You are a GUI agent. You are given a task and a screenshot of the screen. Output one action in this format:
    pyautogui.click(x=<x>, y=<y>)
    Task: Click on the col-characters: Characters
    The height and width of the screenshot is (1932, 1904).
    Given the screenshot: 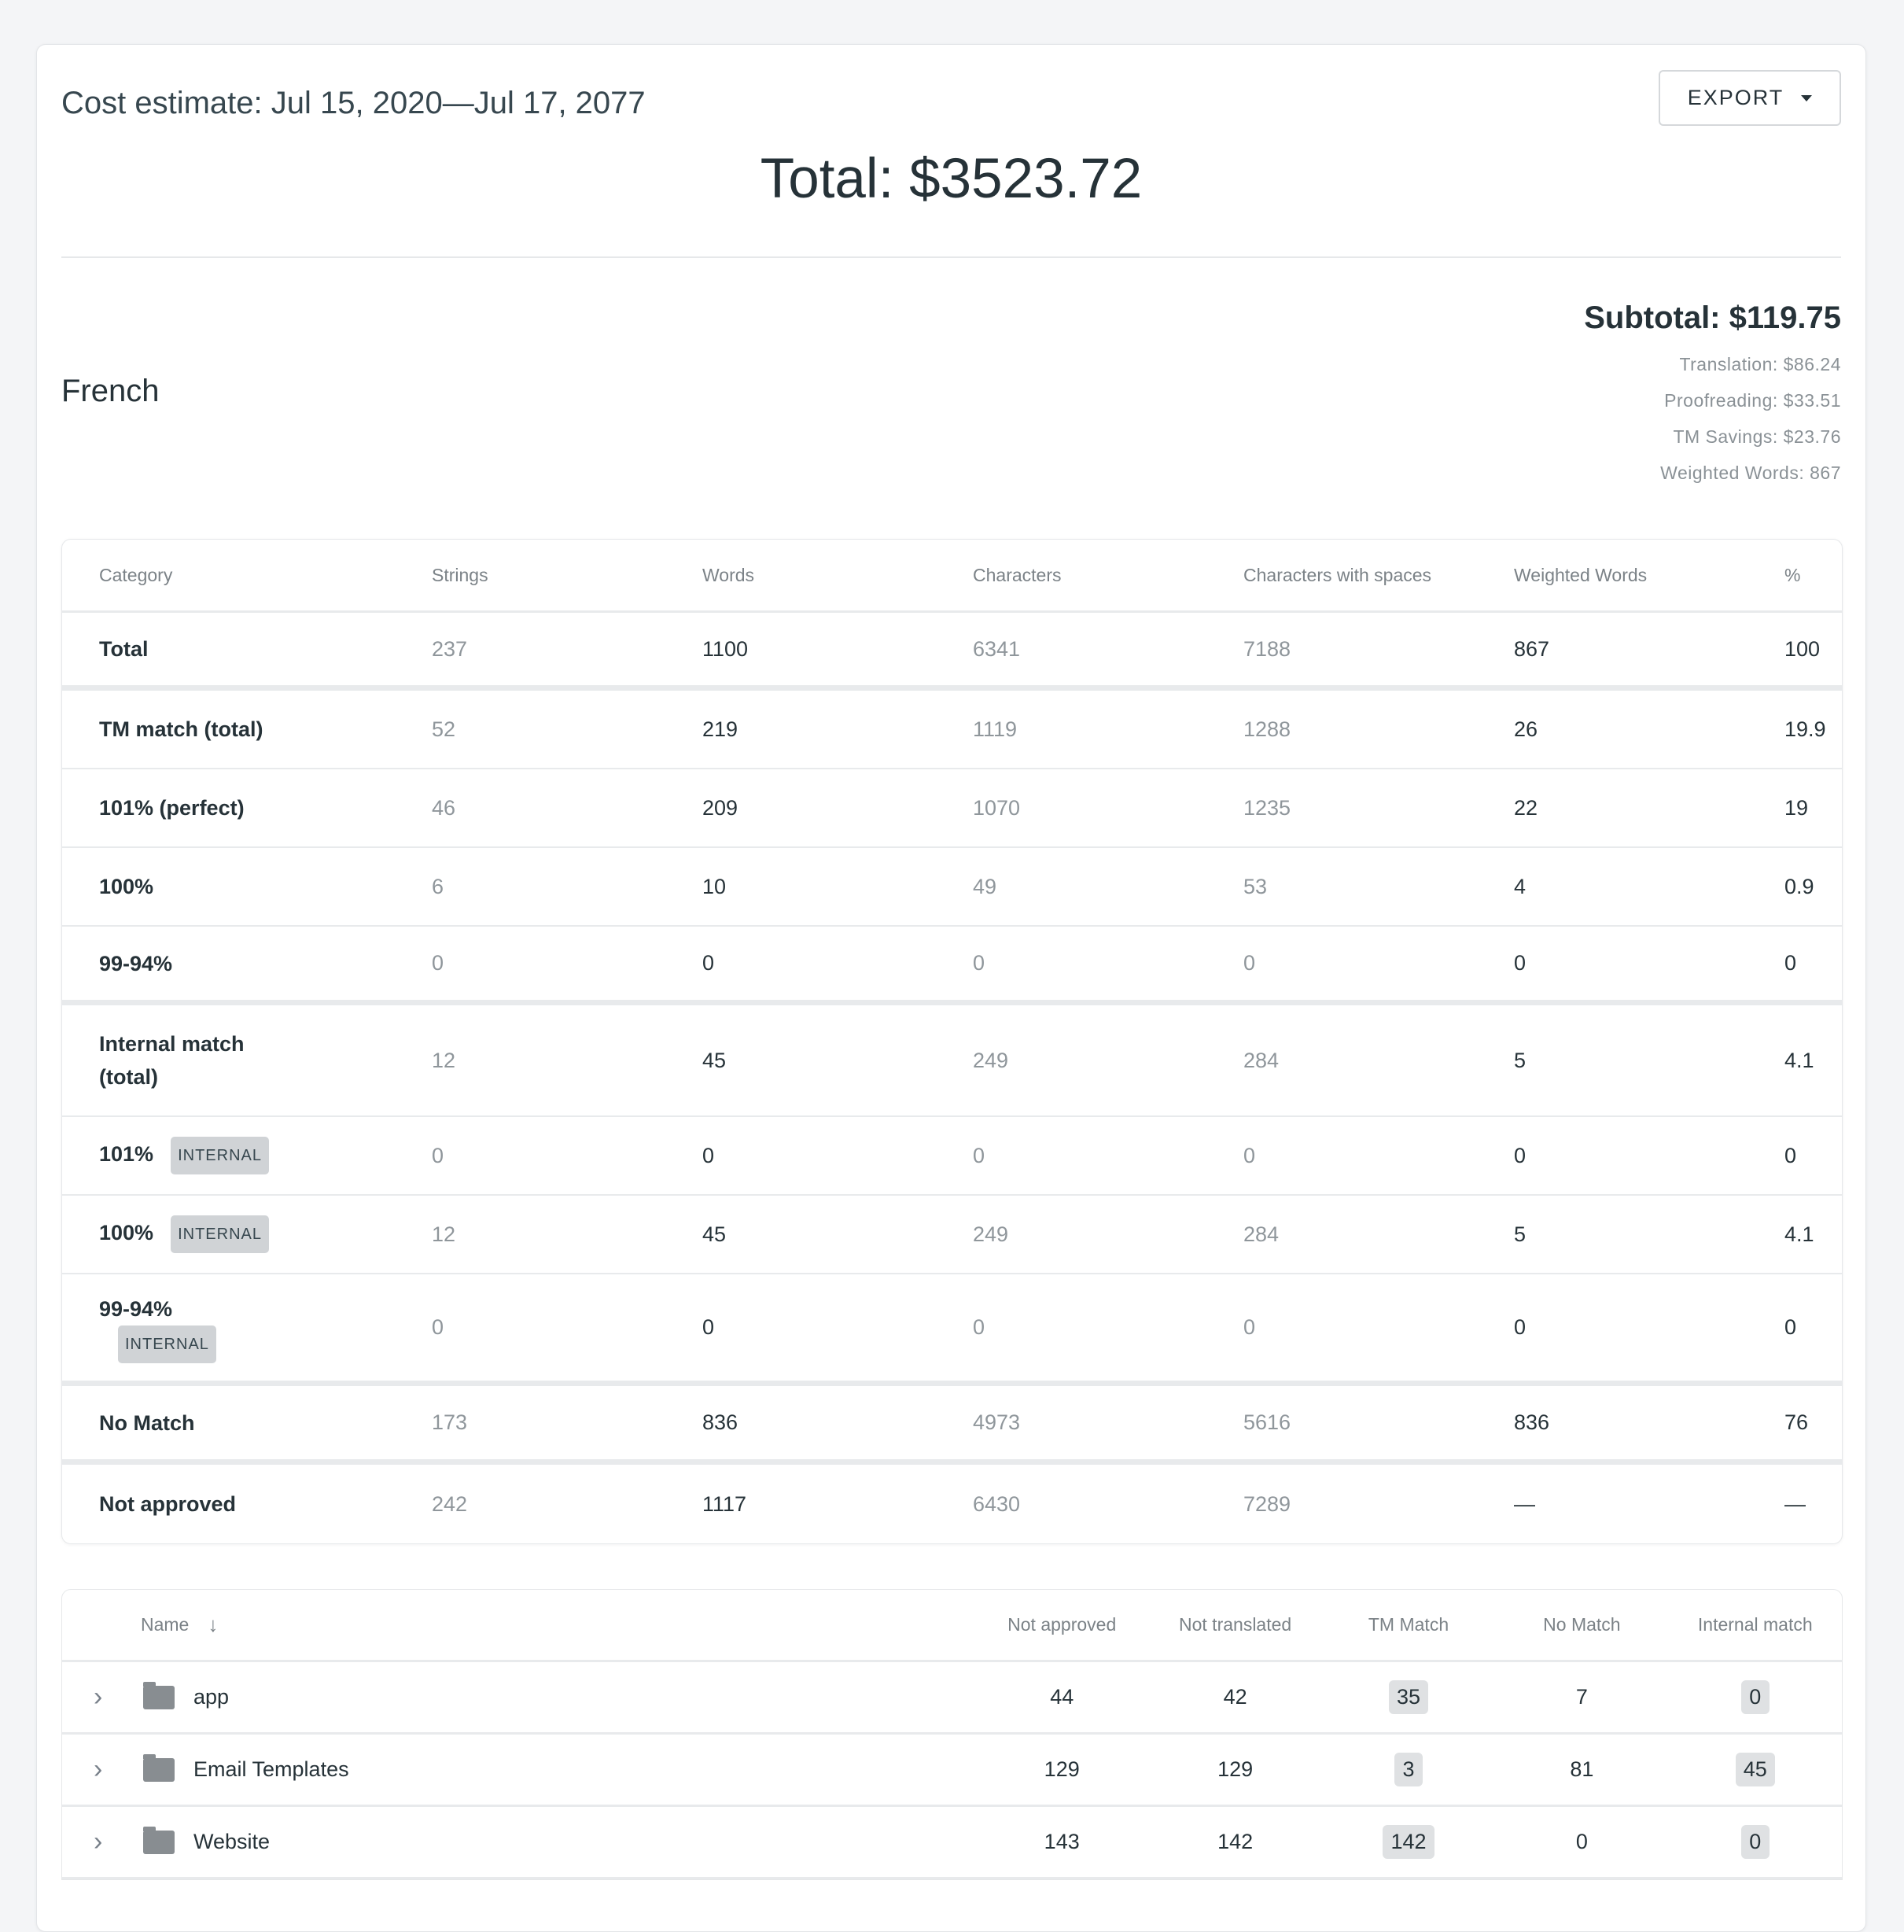 What is the action you would take?
    pyautogui.click(x=1017, y=575)
    